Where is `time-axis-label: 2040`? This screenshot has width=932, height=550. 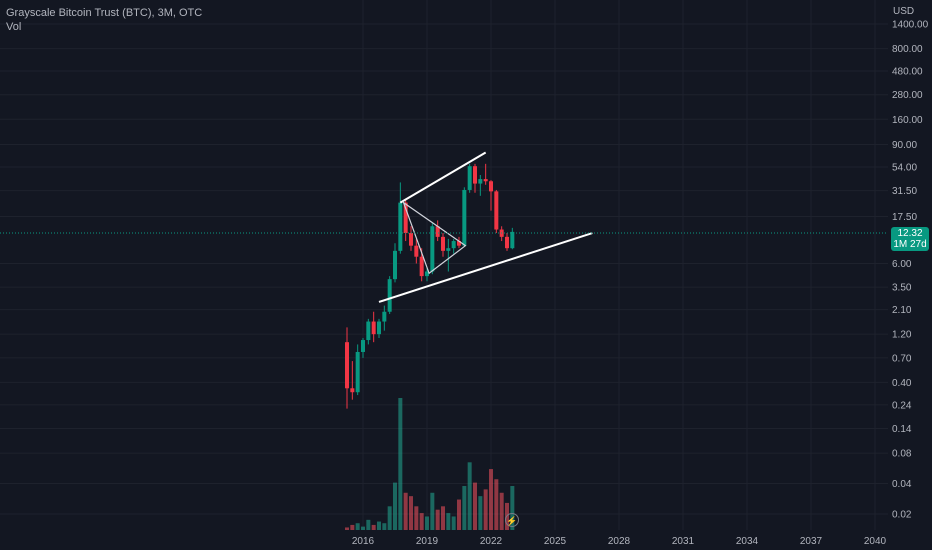
time-axis-label: 2040 is located at coordinates (875, 541).